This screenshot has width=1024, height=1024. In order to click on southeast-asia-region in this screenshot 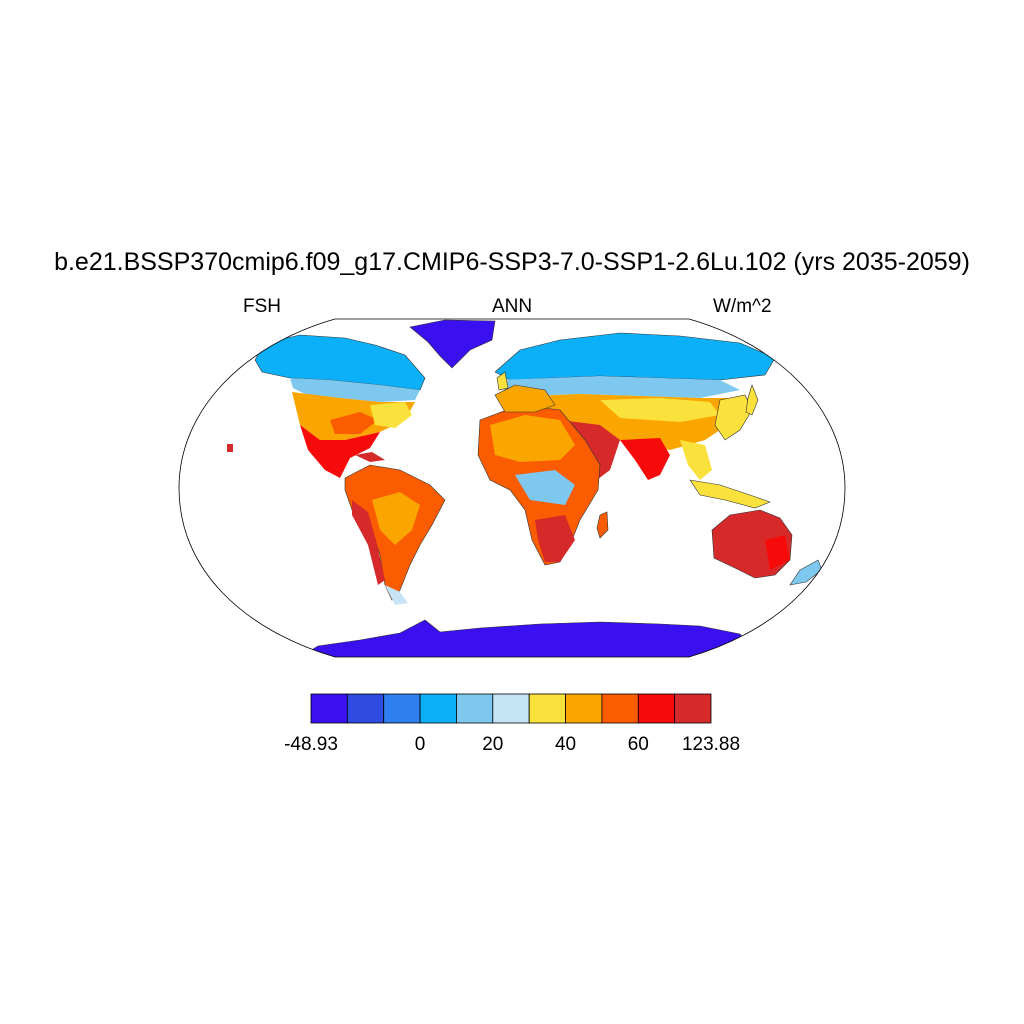, I will do `click(696, 460)`.